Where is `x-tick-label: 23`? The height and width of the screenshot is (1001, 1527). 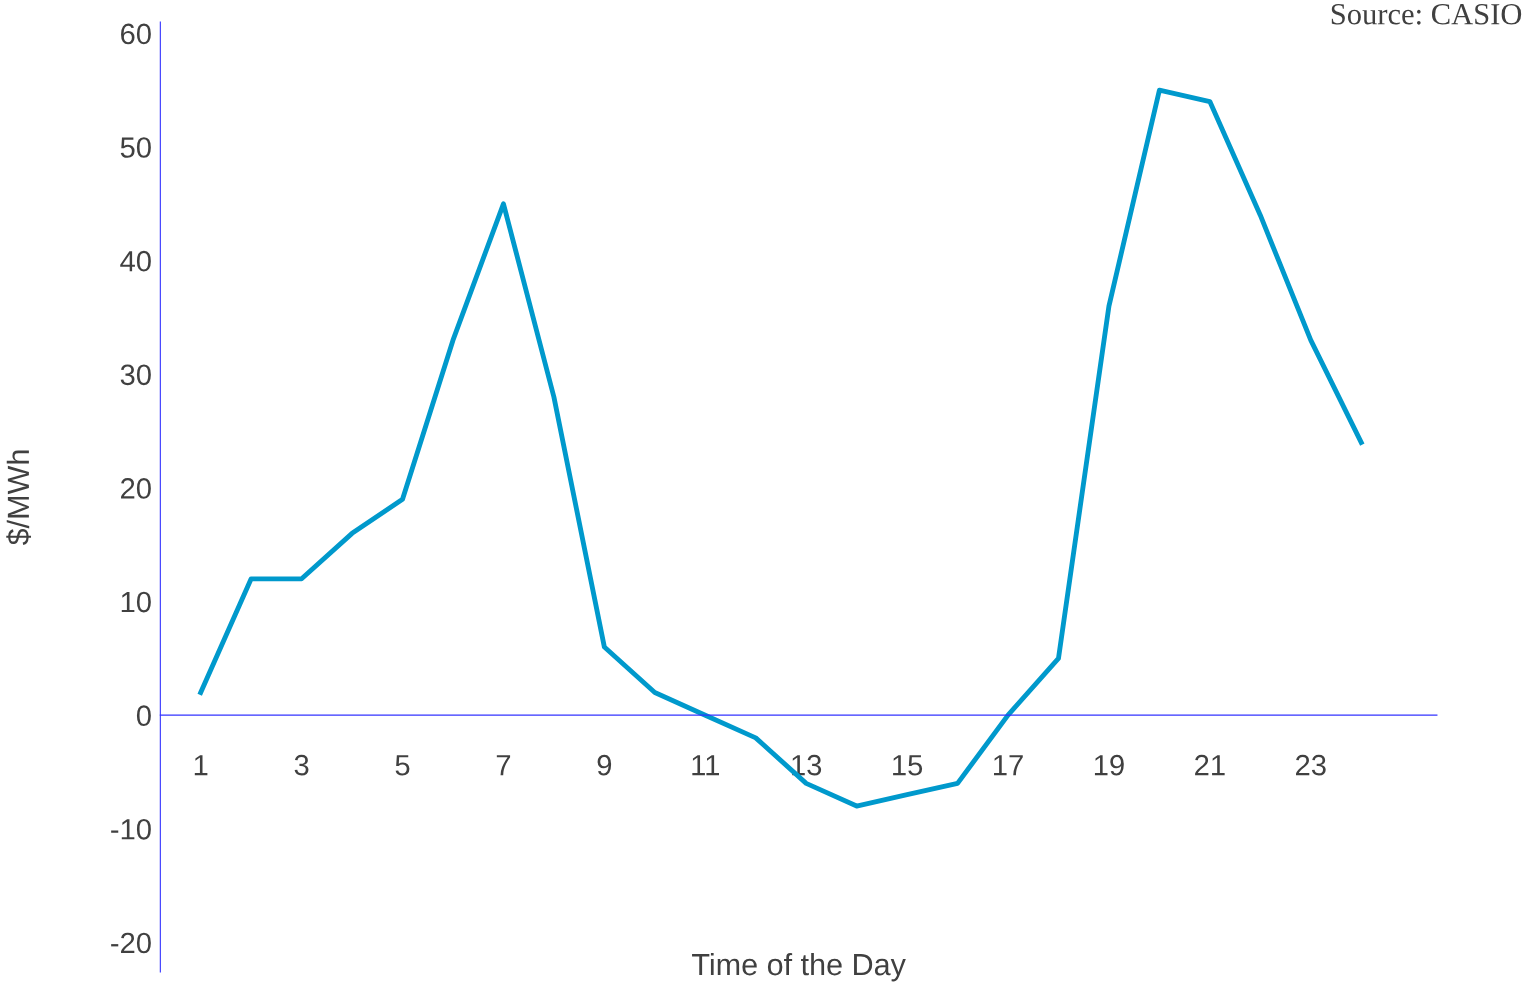 x-tick-label: 23 is located at coordinates (1311, 765).